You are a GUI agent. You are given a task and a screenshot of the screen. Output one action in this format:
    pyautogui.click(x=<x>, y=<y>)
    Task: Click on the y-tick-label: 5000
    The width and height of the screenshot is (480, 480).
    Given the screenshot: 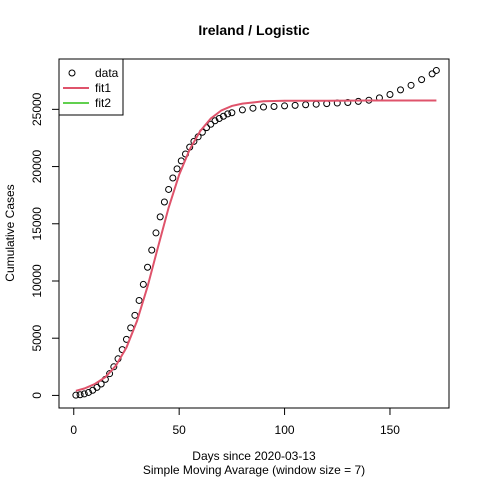 What is the action you would take?
    pyautogui.click(x=37, y=338)
    